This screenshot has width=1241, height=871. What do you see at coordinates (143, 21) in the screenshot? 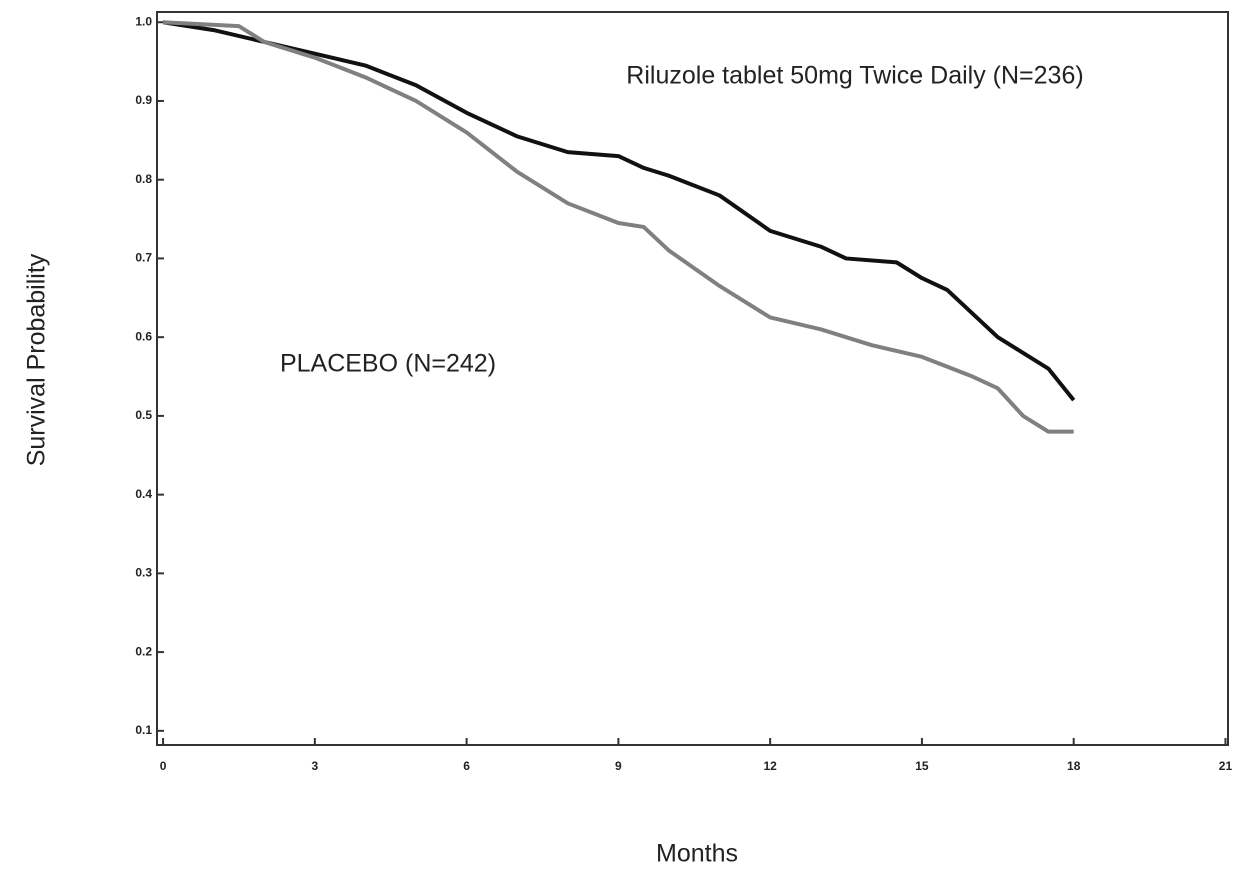
I see `y-tick-label: 1.0` at bounding box center [143, 21].